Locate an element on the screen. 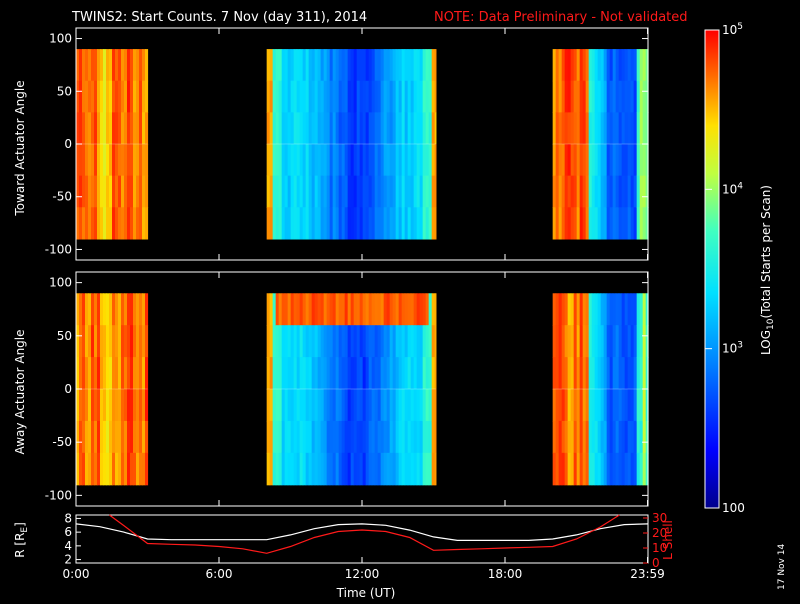 This screenshot has height=604, width=800. away-actuator-ylabel: Away Actuator Angle is located at coordinates (20, 391).